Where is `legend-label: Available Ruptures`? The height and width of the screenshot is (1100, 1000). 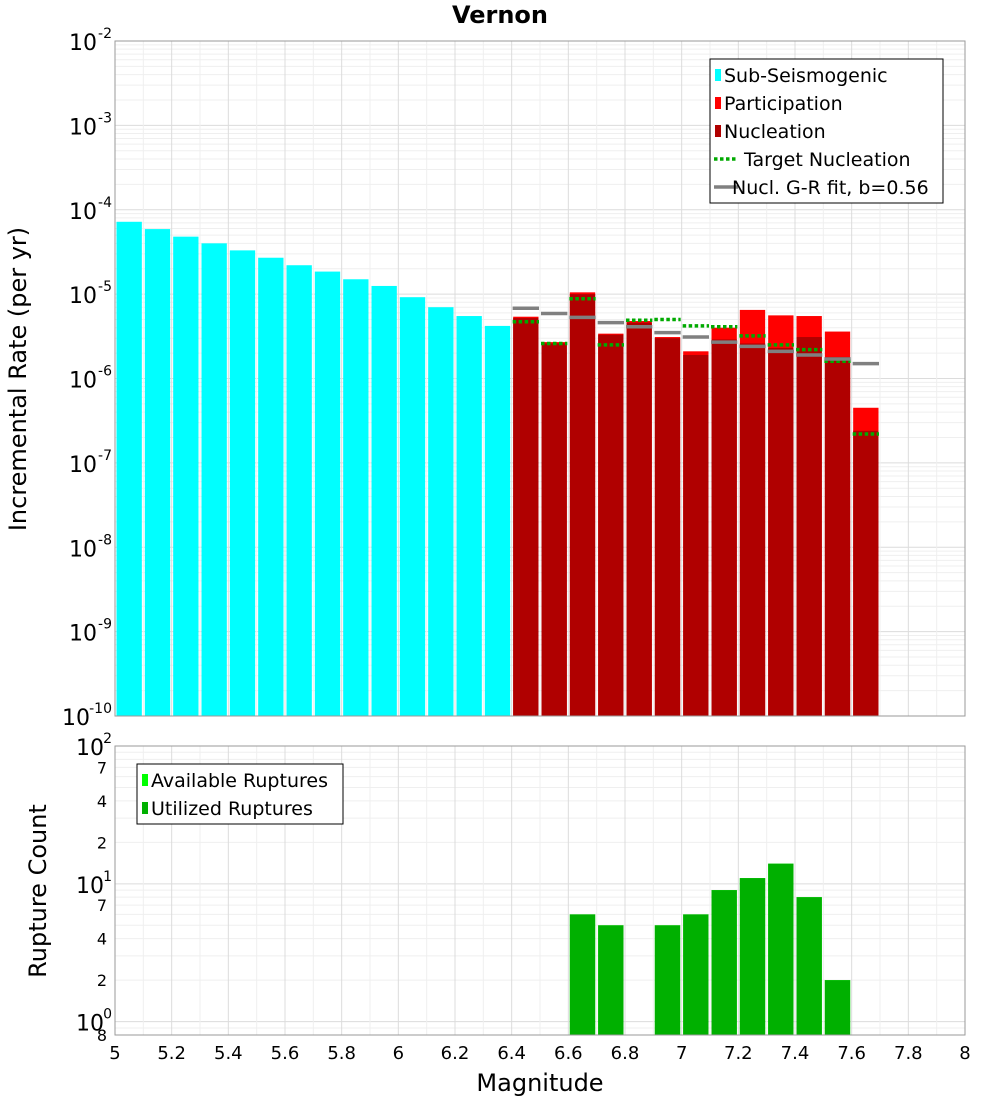 legend-label: Available Ruptures is located at coordinates (239, 781).